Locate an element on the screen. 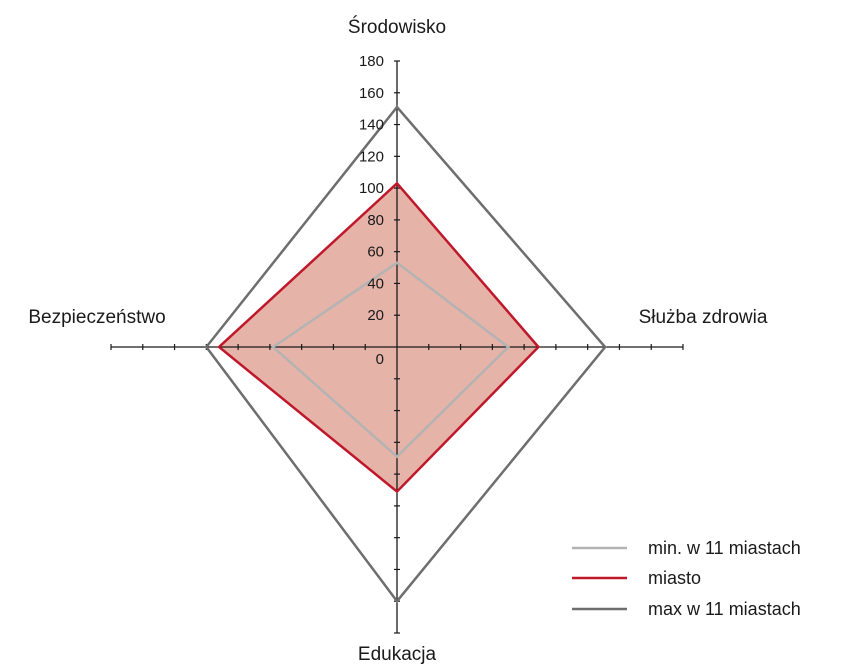 The image size is (847, 668). tick-label: 60 is located at coordinates (375, 252).